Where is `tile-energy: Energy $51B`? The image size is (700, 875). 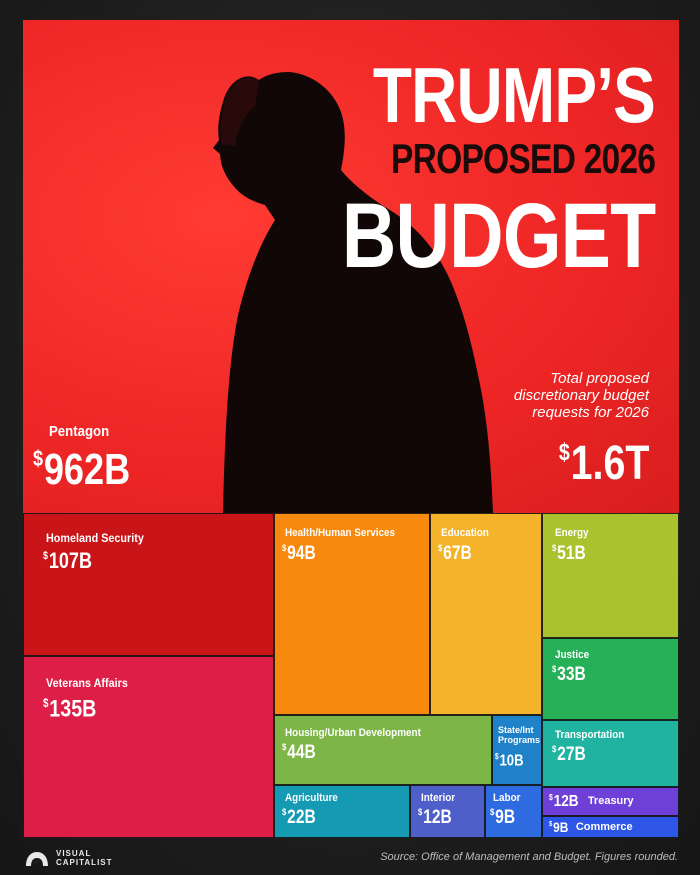
tile-energy: Energy $51B is located at coordinates (610, 575).